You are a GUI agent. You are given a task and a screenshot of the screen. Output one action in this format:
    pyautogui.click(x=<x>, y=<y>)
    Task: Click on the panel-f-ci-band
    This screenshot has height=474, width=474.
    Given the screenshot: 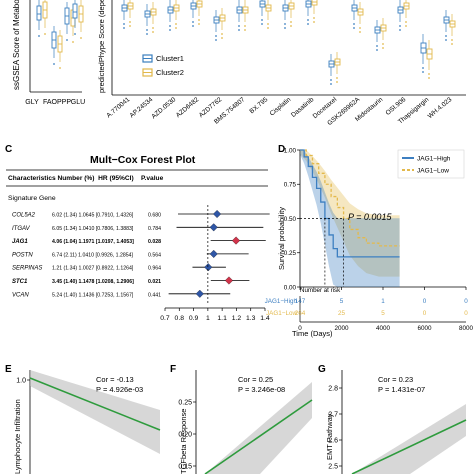 What is the action you would take?
    pyautogui.click(x=258, y=428)
    